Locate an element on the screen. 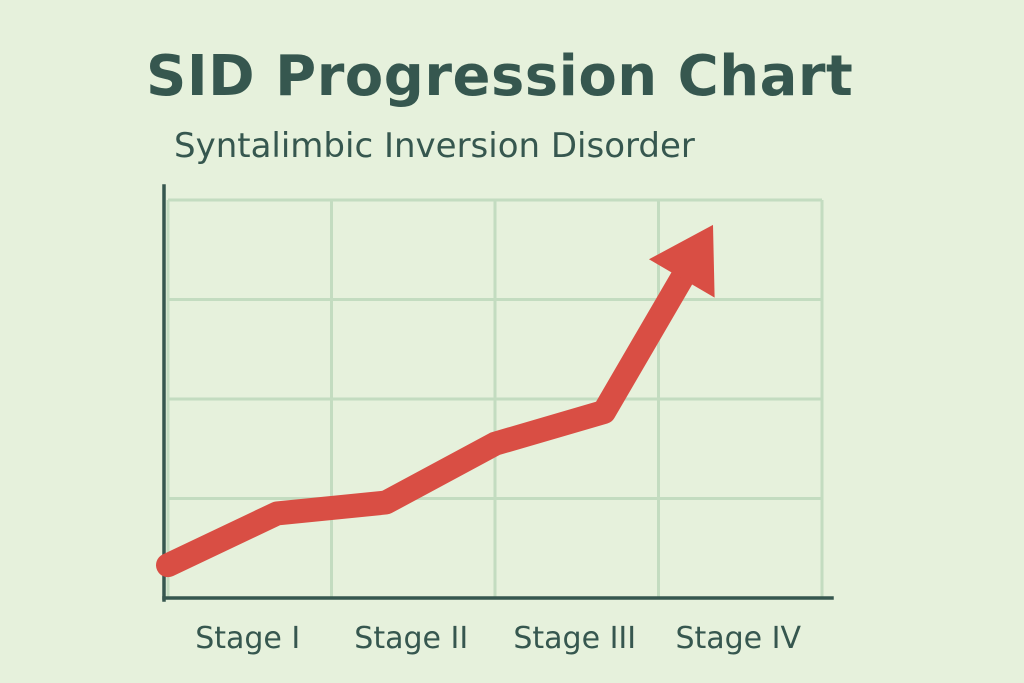 The width and height of the screenshot is (1024, 683). x-tick-label: Stage IV is located at coordinates (738, 638).